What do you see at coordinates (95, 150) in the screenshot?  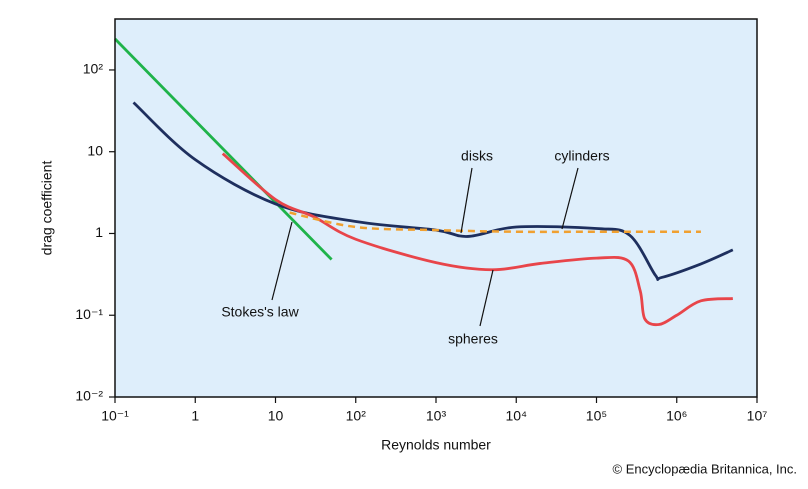 I see `y-tick-label: 10` at bounding box center [95, 150].